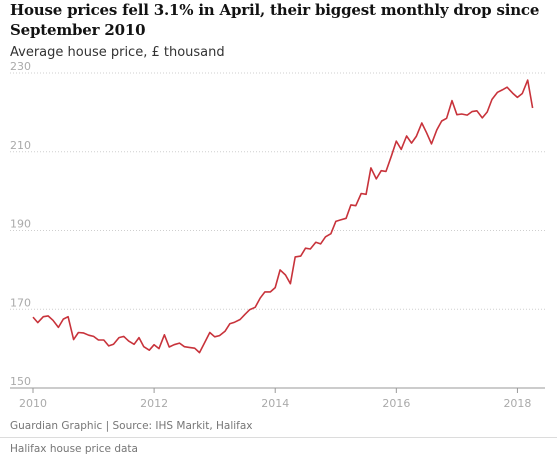 The height and width of the screenshot is (459, 557). What do you see at coordinates (20, 224) in the screenshot?
I see `y-tick-label-190: 190` at bounding box center [20, 224].